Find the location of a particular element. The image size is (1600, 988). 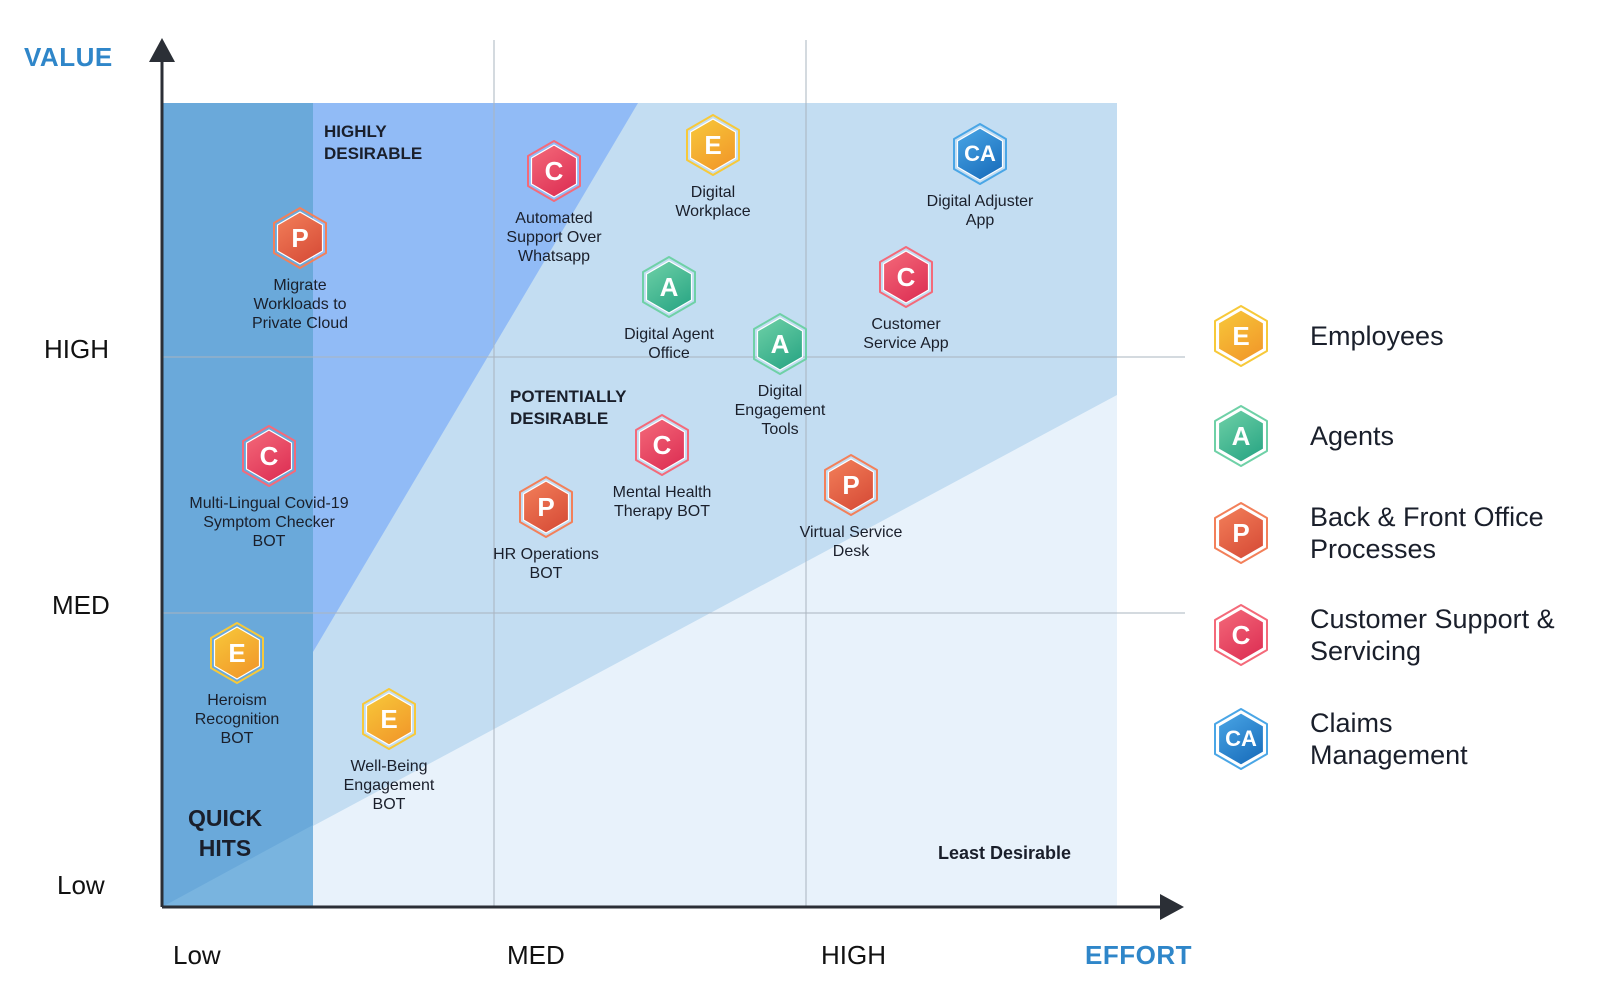

initiative-label: Digital Adjuster App is located at coordinates (980, 211).